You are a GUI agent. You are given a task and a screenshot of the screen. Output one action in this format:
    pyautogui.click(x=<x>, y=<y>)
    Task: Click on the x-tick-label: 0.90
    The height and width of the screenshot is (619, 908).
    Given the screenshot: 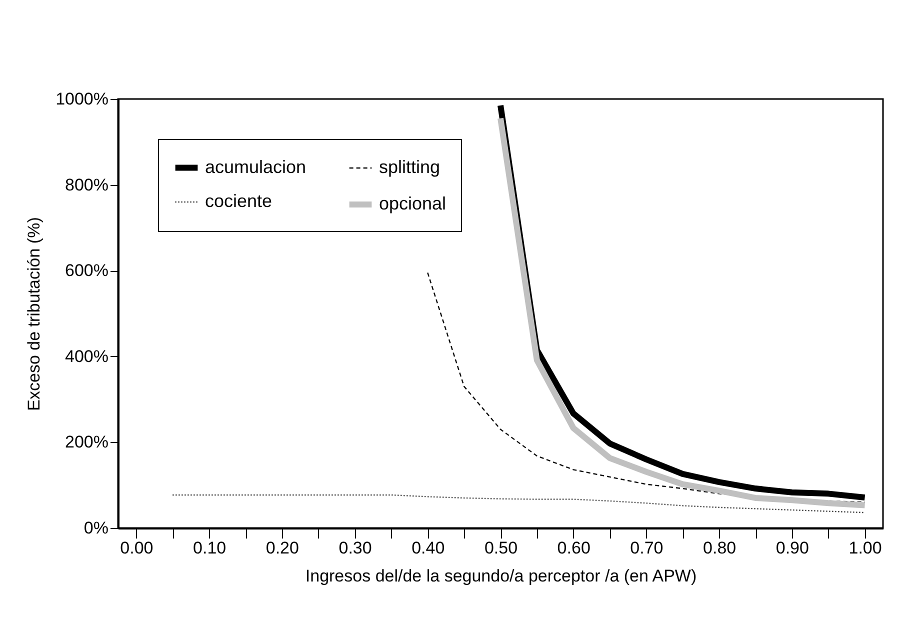 What is the action you would take?
    pyautogui.click(x=792, y=548)
    